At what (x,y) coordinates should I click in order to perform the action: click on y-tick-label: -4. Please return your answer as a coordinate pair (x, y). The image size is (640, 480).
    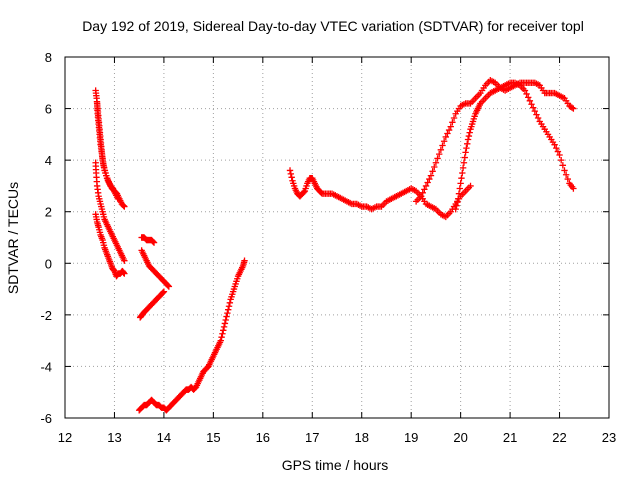
    Looking at the image, I should click on (46, 366).